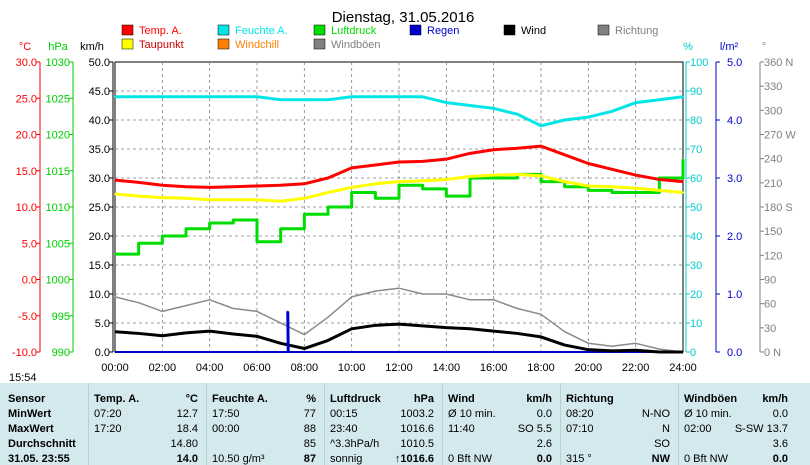 The image size is (810, 465). Describe the element at coordinates (26, 63) in the screenshot. I see `y-tick-label: 30.0` at that location.